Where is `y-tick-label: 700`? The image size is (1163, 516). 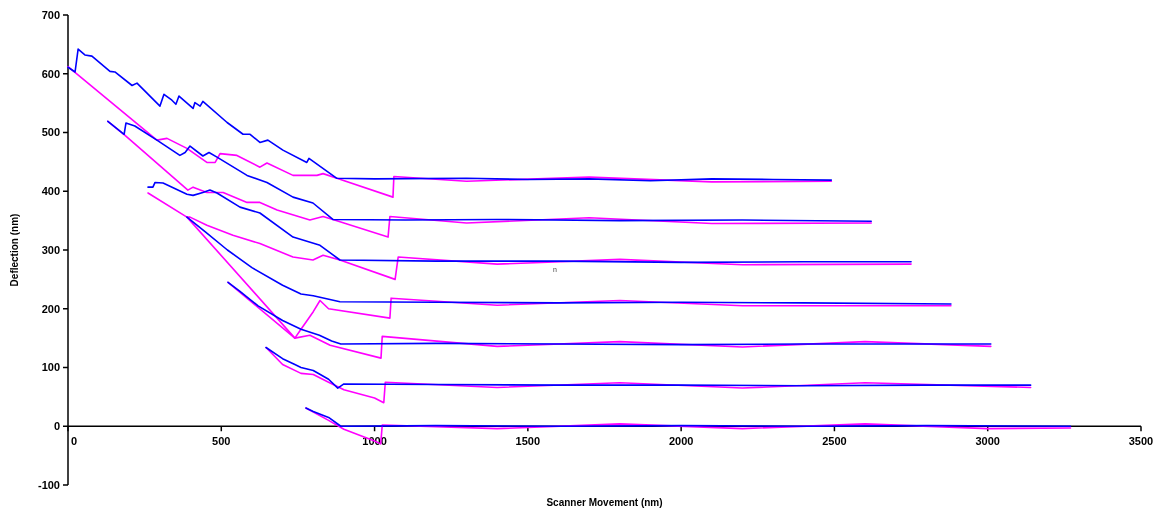 y-tick-label: 700 is located at coordinates (50, 14).